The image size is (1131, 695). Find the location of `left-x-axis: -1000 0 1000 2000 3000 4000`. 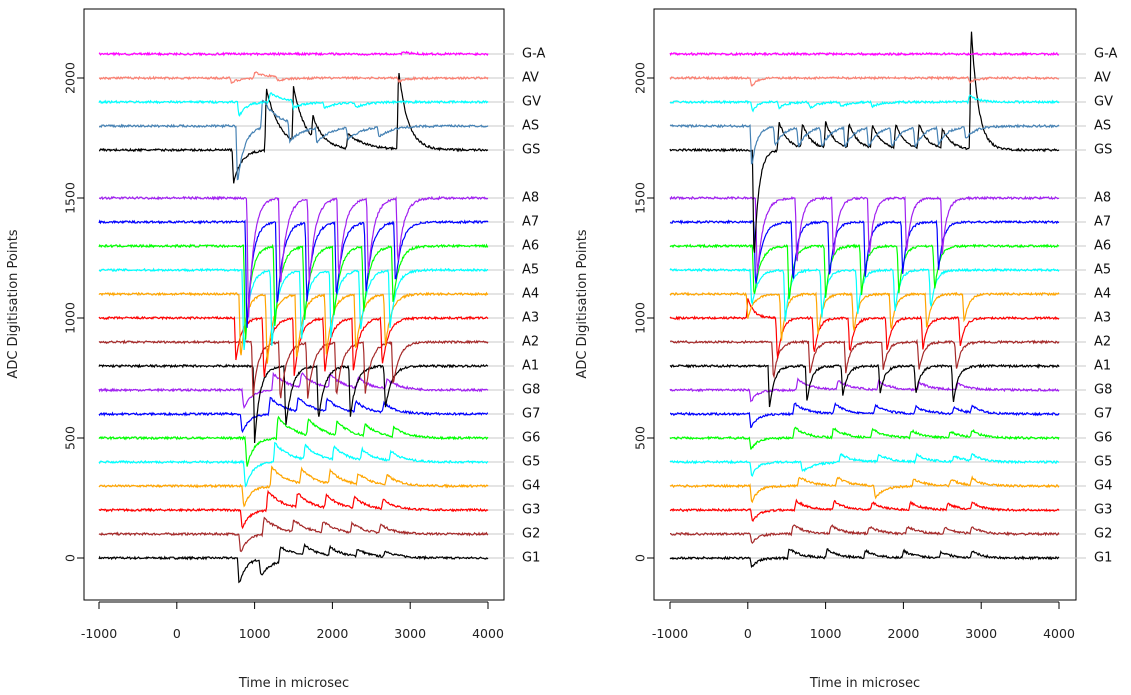

left-x-axis: -1000 0 1000 2000 3000 4000 is located at coordinates (292, 621).